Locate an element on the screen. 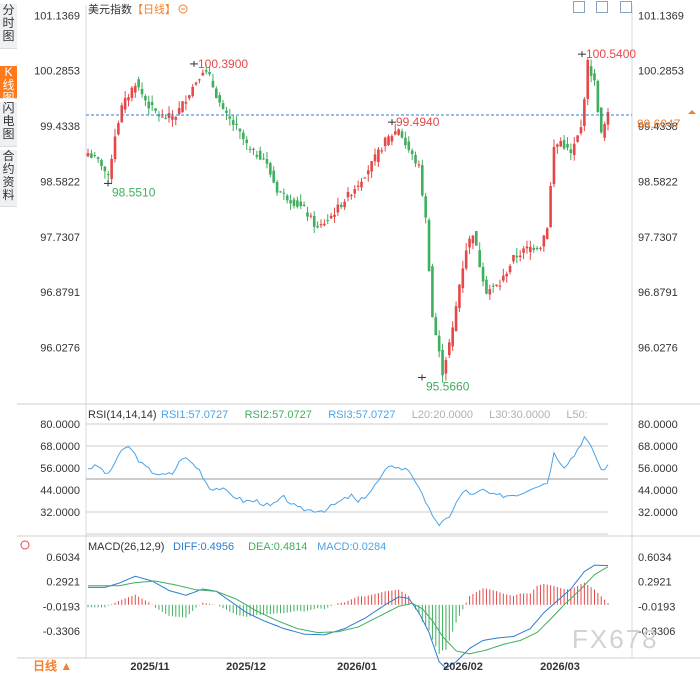  chart-title: 美元指数【日线】 is located at coordinates (132, 9).